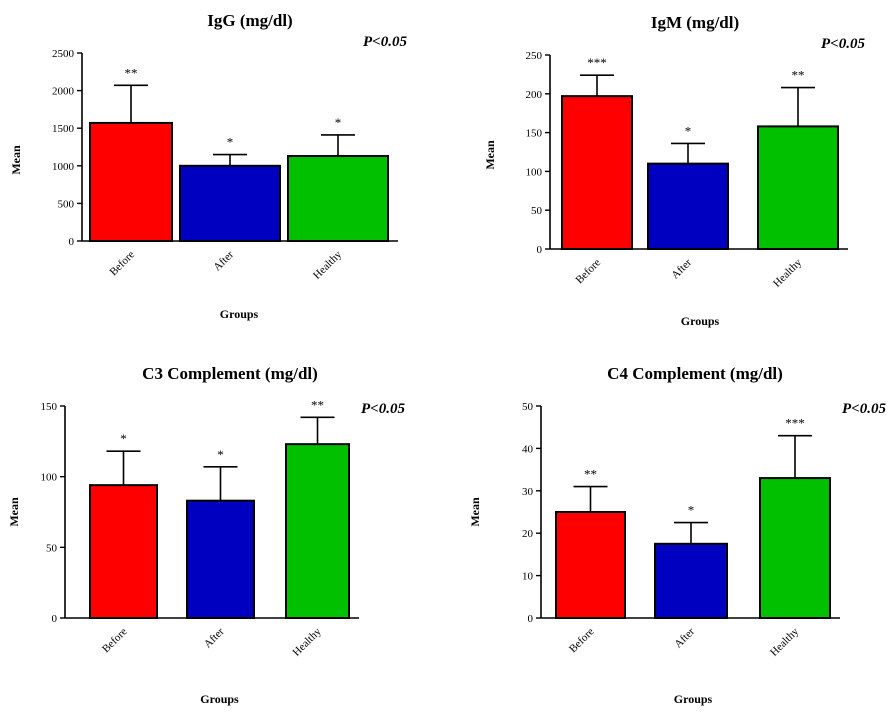 Image resolution: width=896 pixels, height=714 pixels. I want to click on y-tick-label: 40, so click(528, 449).